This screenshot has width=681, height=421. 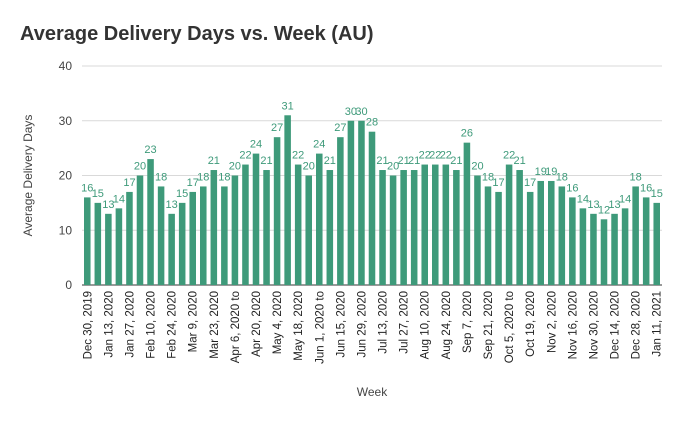 I want to click on y-axis-ticks: 0 10 20 30 40, so click(x=66, y=175).